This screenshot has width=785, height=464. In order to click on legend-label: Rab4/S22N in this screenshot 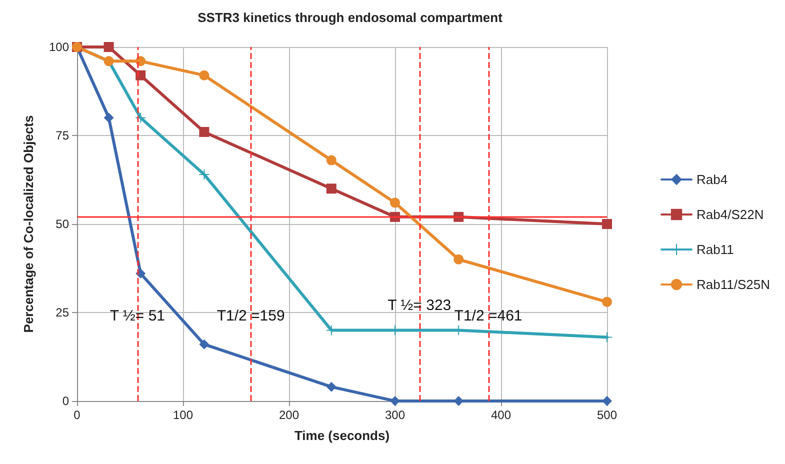, I will do `click(730, 214)`.